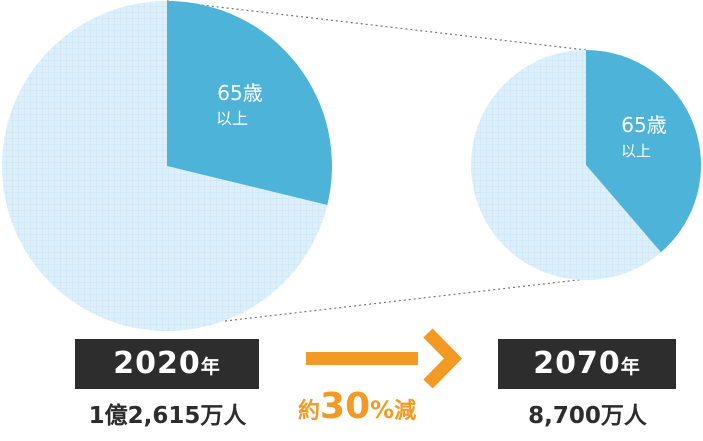  I want to click on arrow-right-icon, so click(384, 358).